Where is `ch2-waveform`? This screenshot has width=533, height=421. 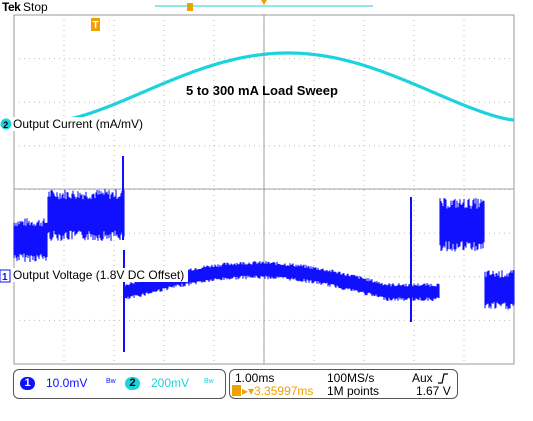 ch2-waveform is located at coordinates (288, 86).